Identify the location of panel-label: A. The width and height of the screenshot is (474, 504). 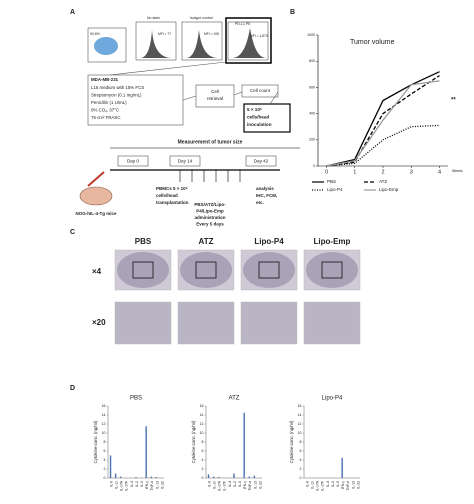
(72, 12).